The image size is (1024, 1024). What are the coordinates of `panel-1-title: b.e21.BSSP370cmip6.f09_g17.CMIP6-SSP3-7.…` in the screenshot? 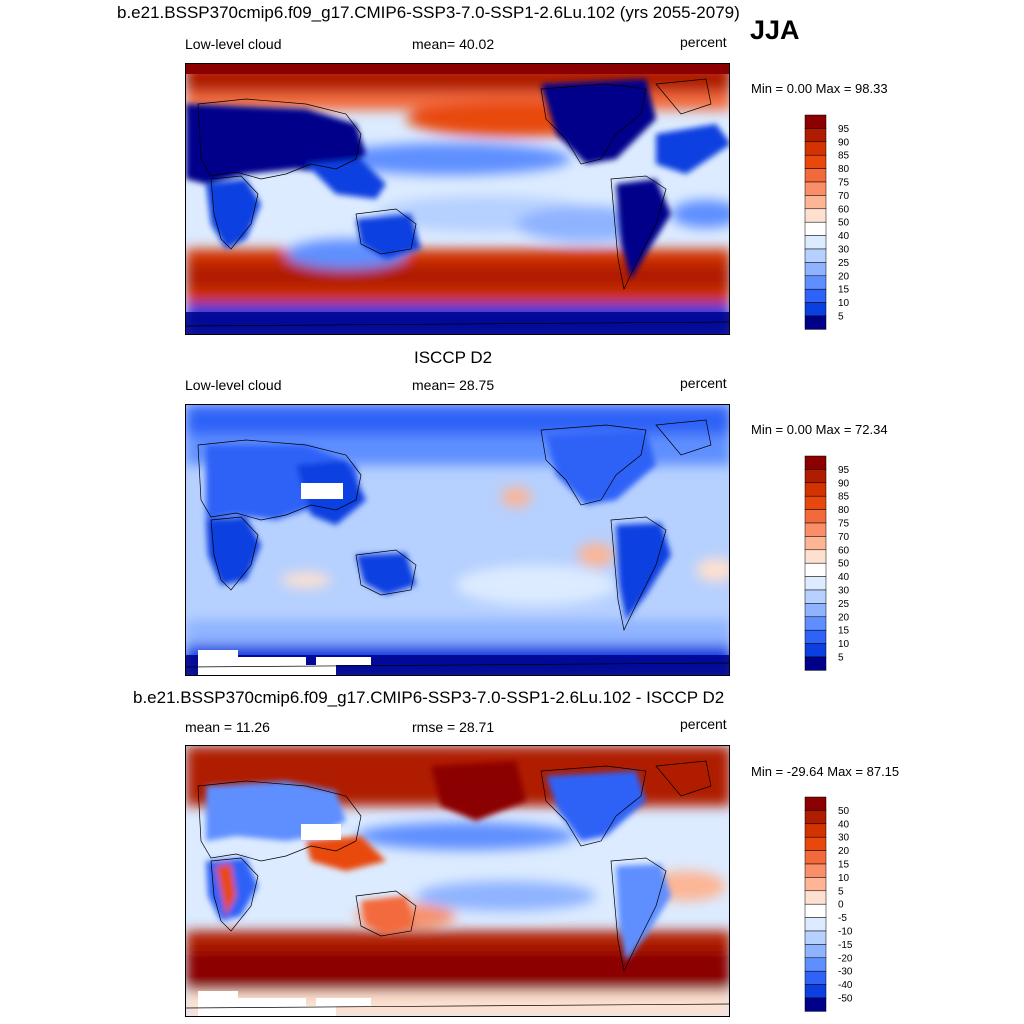 It's located at (428, 12).